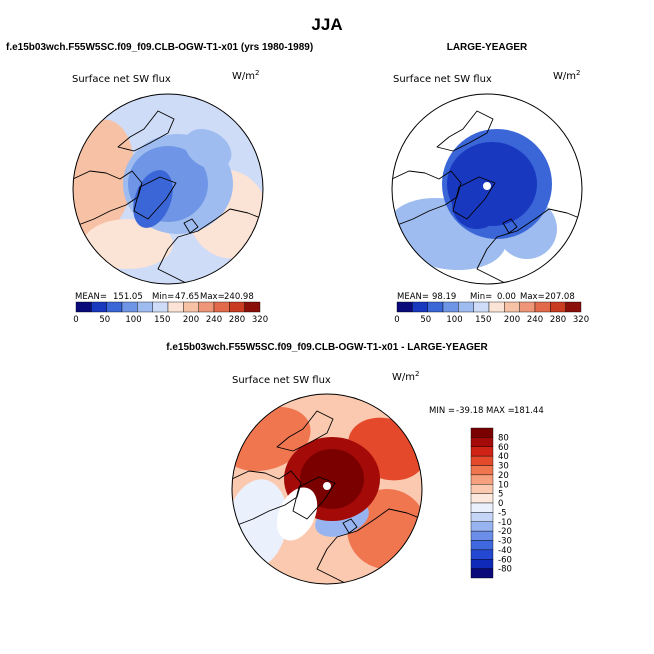  Describe the element at coordinates (535, 320) in the screenshot. I see `colorbar-tick-label: 240` at that location.